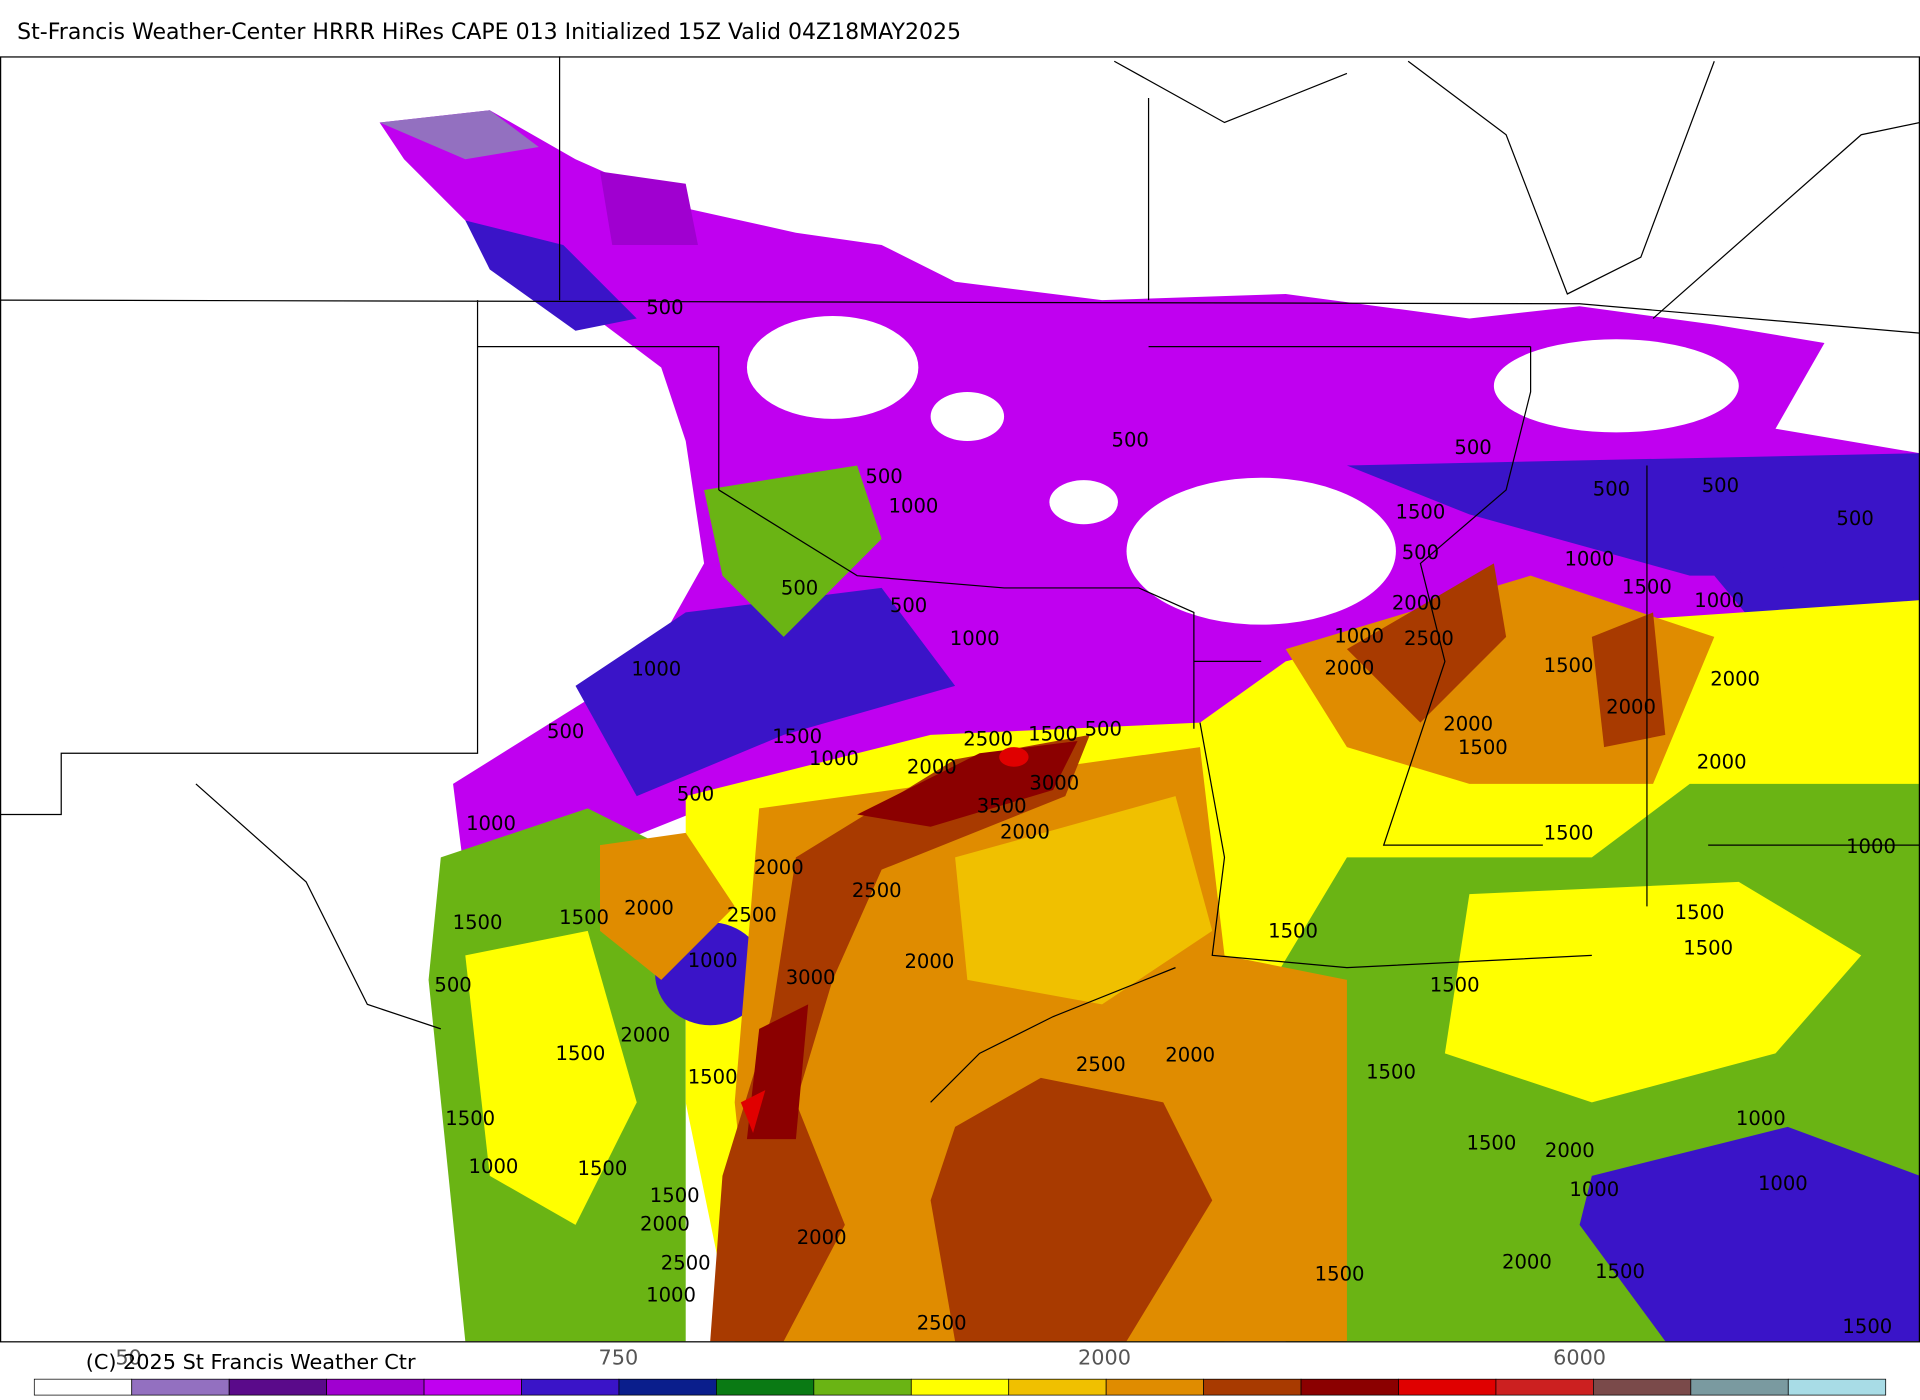 Image resolution: width=1920 pixels, height=1400 pixels. Describe the element at coordinates (128, 1357) in the screenshot. I see `colorbar-label: 50` at that location.